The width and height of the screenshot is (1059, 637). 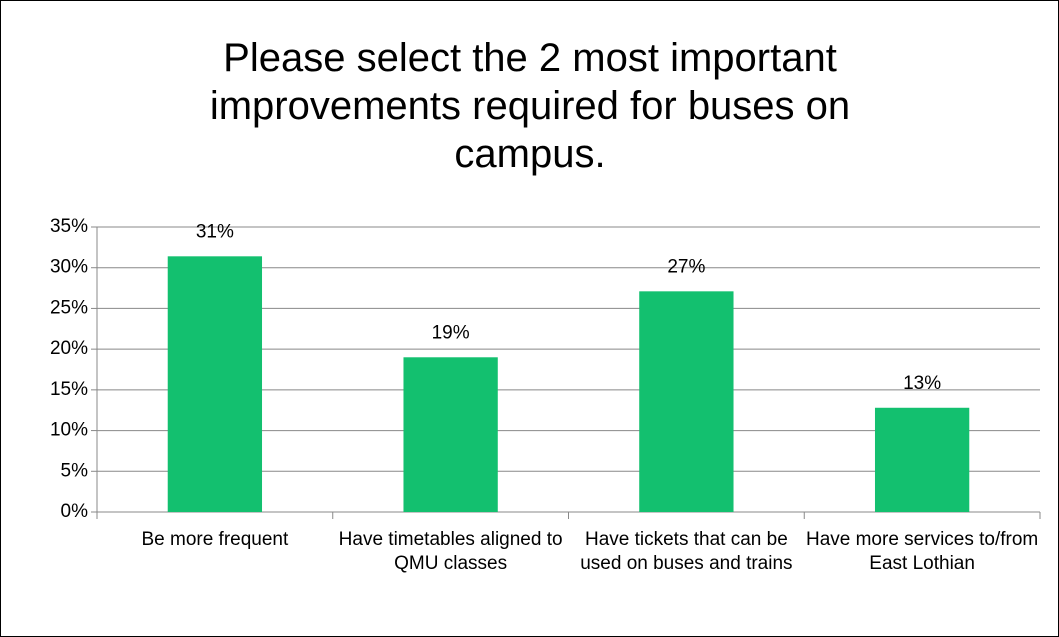 What do you see at coordinates (69, 267) in the screenshot?
I see `y-tick-label: 30%` at bounding box center [69, 267].